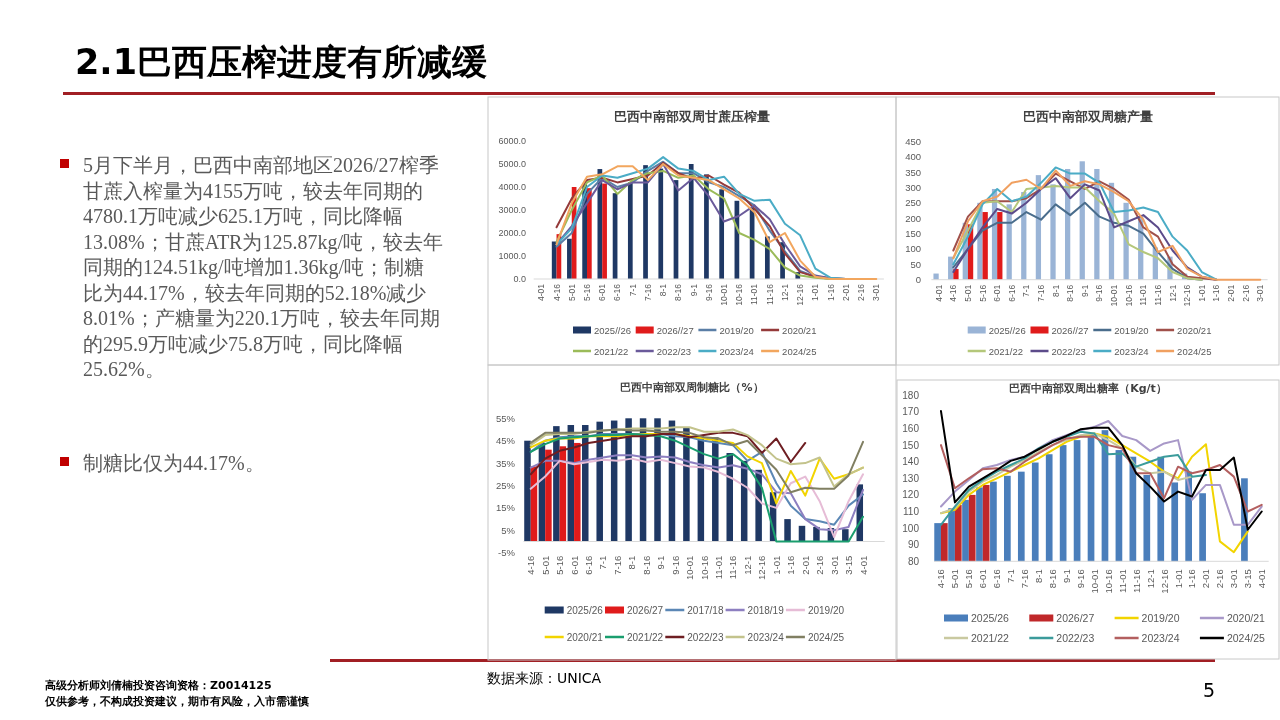  Describe the element at coordinates (913, 172) in the screenshot. I see `y-tick-label: 350` at that location.